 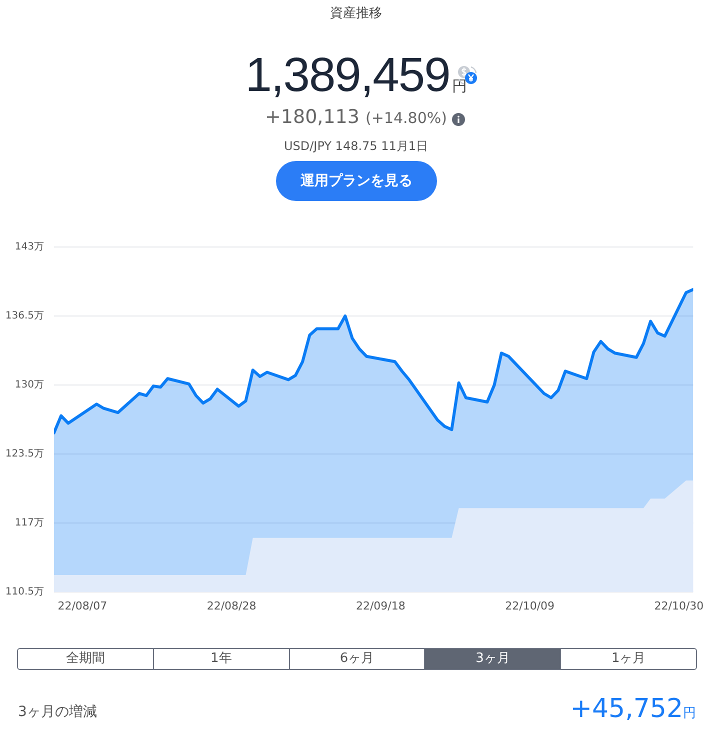 What do you see at coordinates (347, 75) in the screenshot?
I see `text: 1,389,459` at bounding box center [347, 75].